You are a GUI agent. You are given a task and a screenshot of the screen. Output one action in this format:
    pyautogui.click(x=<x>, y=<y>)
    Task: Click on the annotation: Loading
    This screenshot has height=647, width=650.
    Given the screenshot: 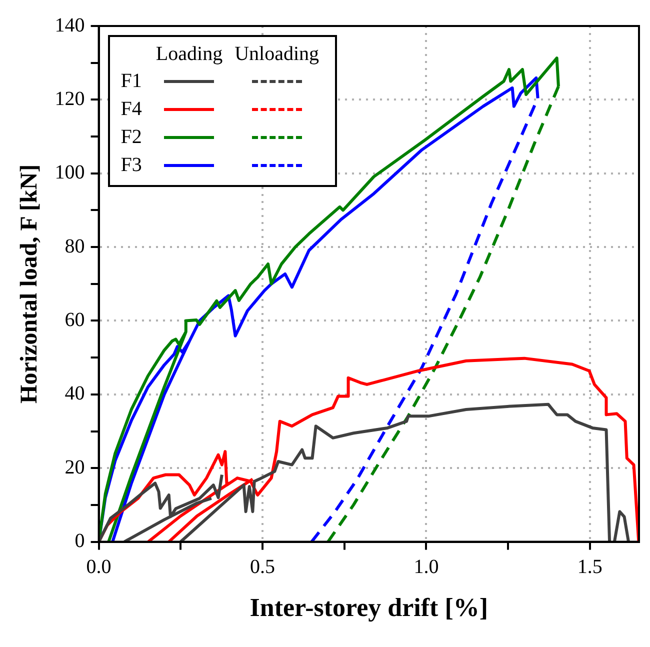 What is the action you would take?
    pyautogui.click(x=189, y=54)
    